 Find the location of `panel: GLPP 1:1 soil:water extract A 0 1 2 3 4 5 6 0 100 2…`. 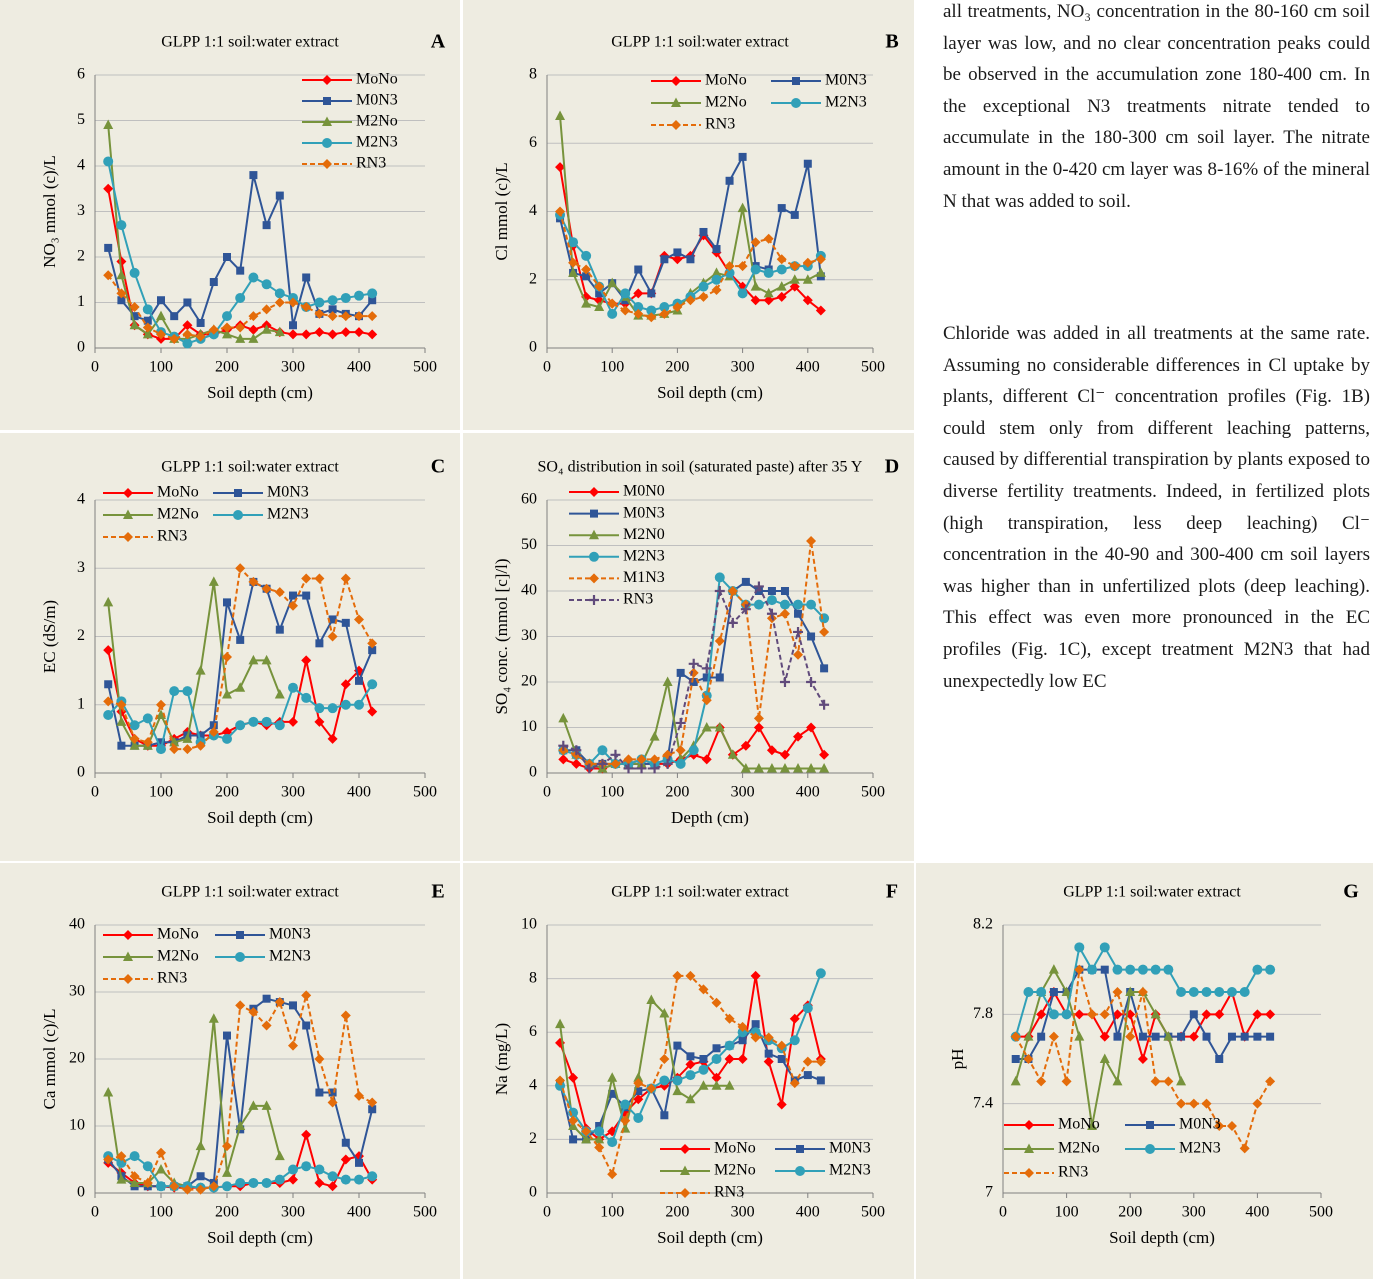

panel: GLPP 1:1 soil:water extract A 0 1 2 3 4 5 6 0 100 2… is located at coordinates (230, 215).